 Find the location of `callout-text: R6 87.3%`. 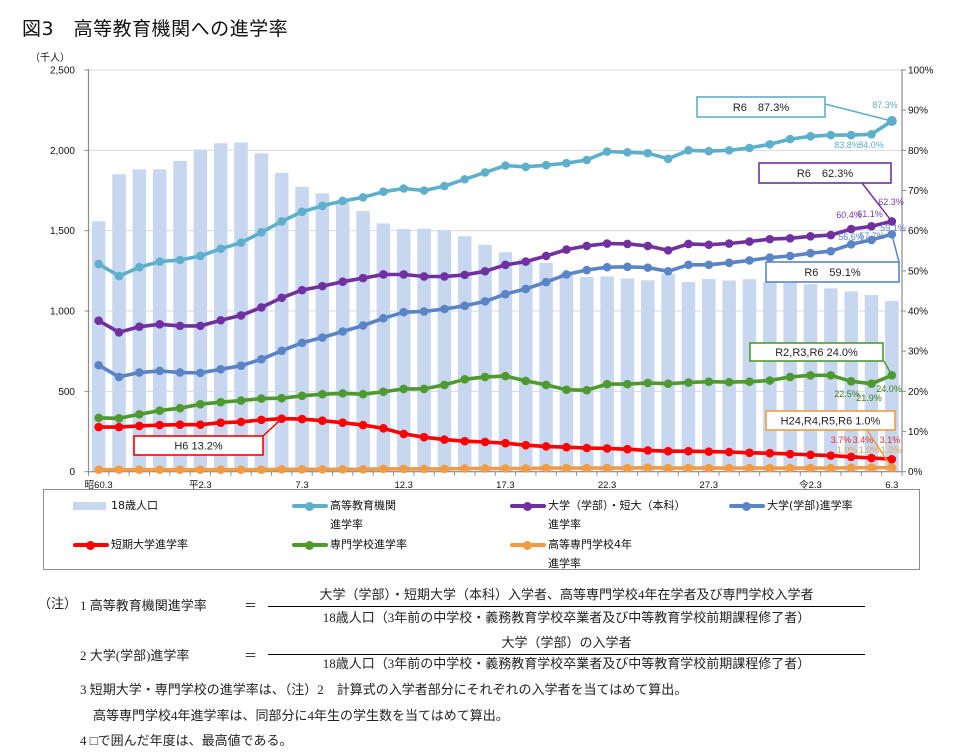

callout-text: R6 87.3% is located at coordinates (761, 108).